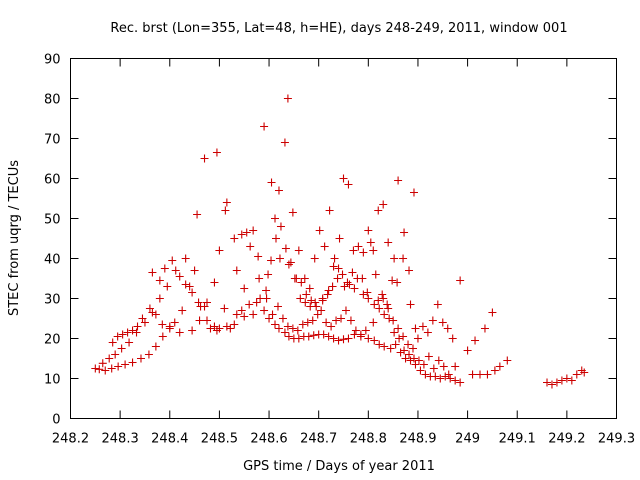 This screenshot has width=640, height=480. I want to click on y-tick-label: 50, so click(52, 220).